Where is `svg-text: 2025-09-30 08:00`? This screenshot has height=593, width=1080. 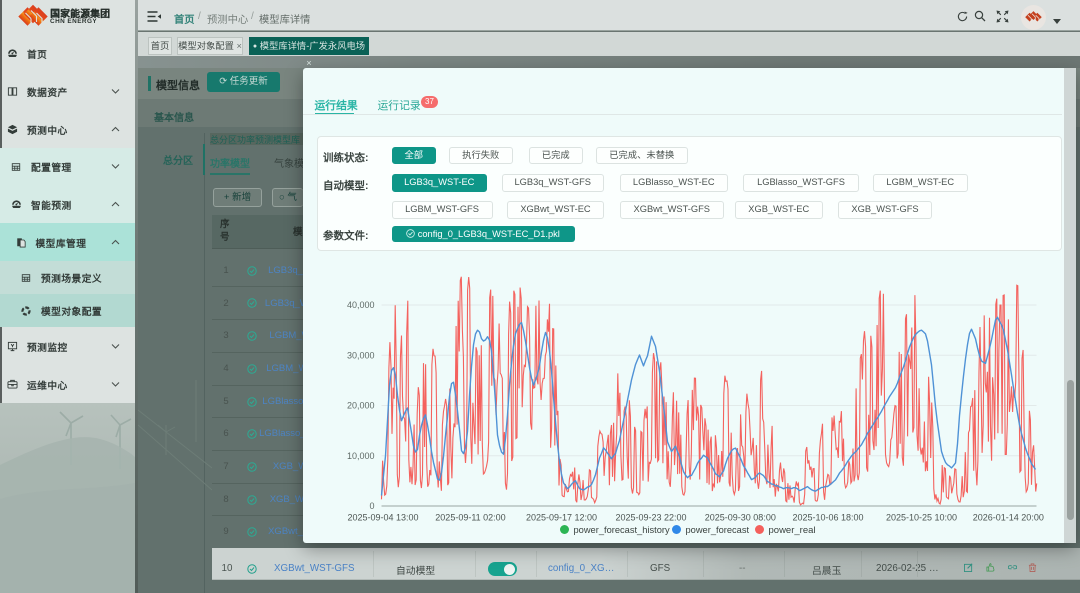
svg-text: 2025-09-30 08:00 is located at coordinates (739, 518).